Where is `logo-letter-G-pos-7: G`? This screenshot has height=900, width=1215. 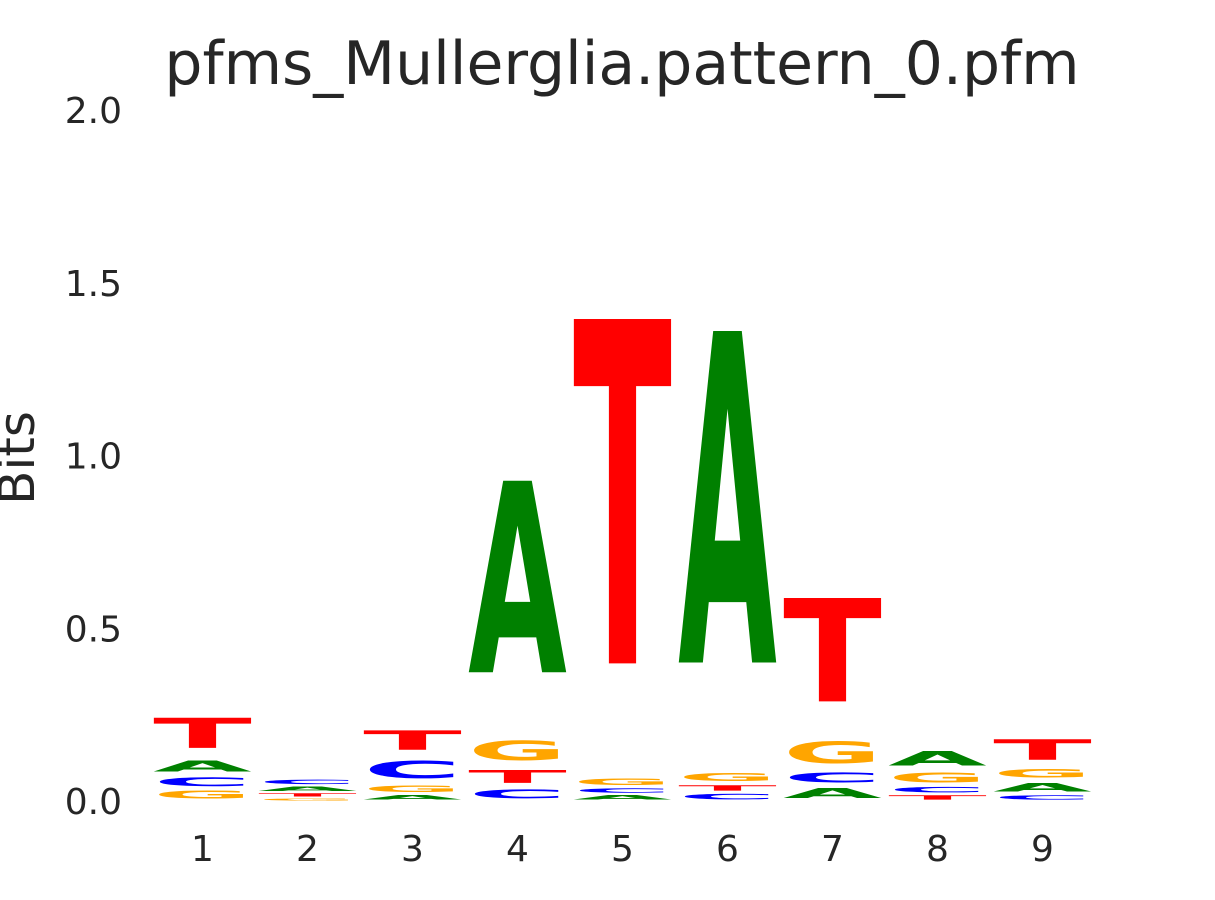 logo-letter-G-pos-7: G is located at coordinates (832, 752).